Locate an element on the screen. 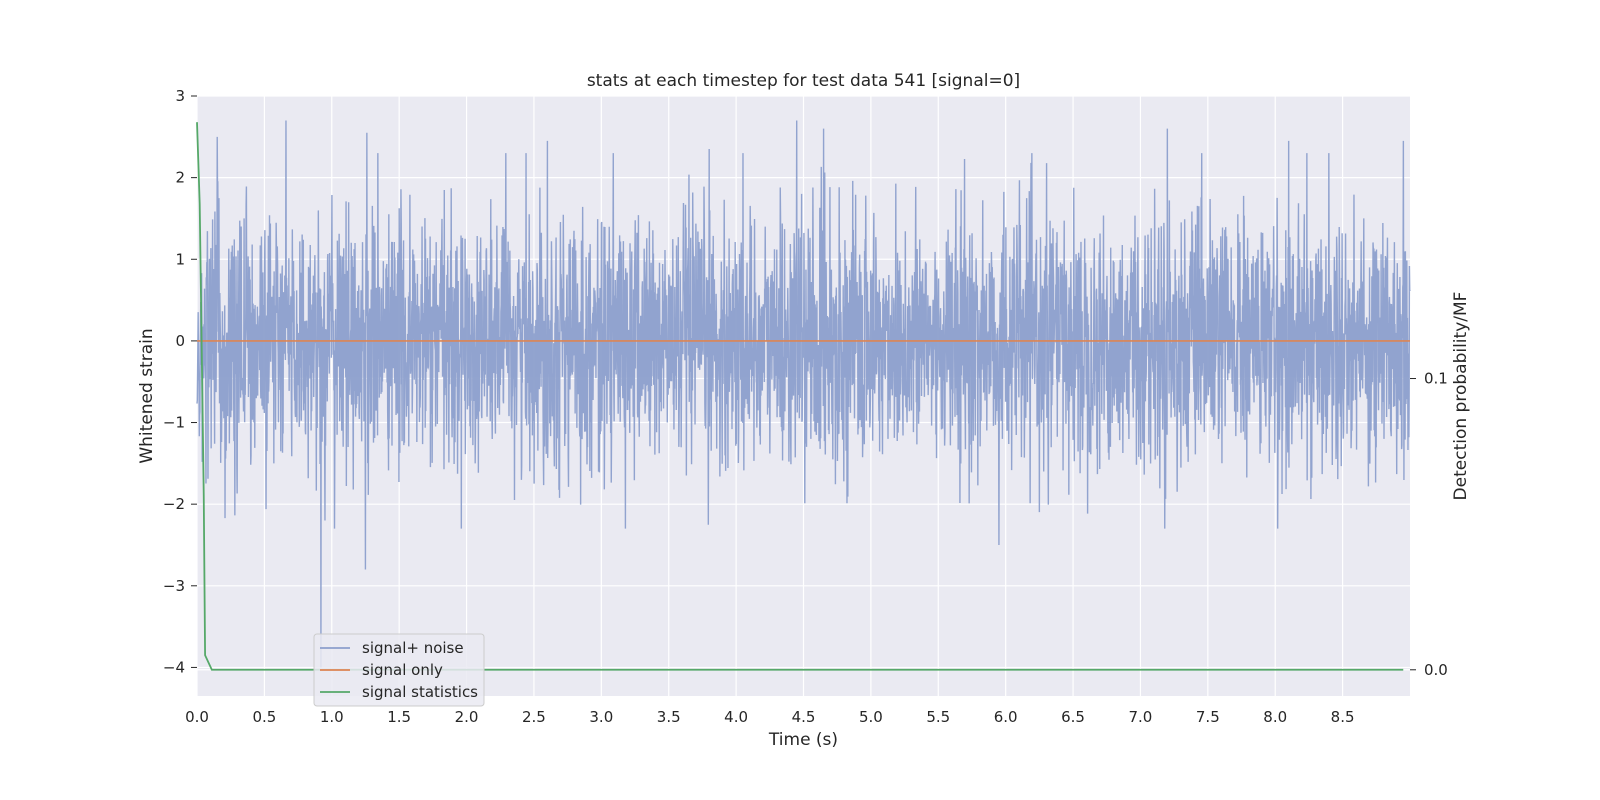 The width and height of the screenshot is (1600, 800). y-tick-label: 2 is located at coordinates (180, 178).